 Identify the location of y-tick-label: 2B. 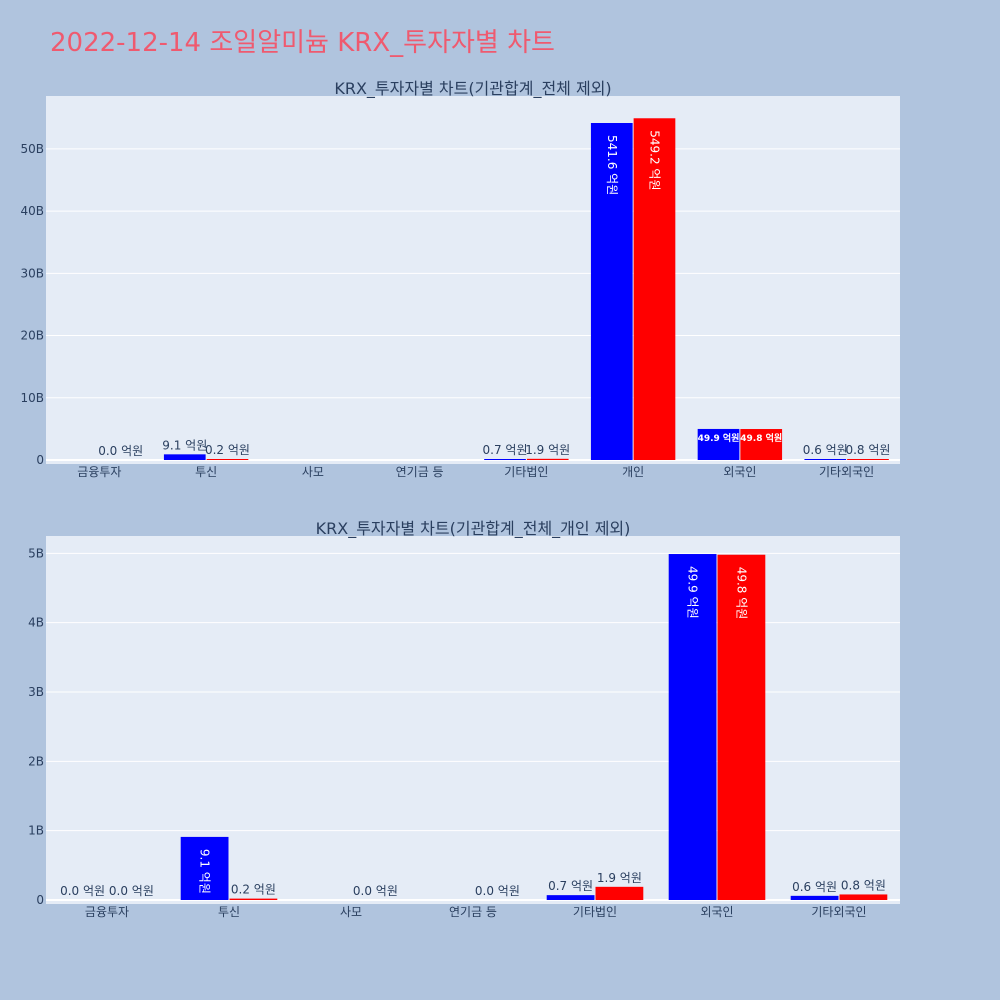
(36, 761).